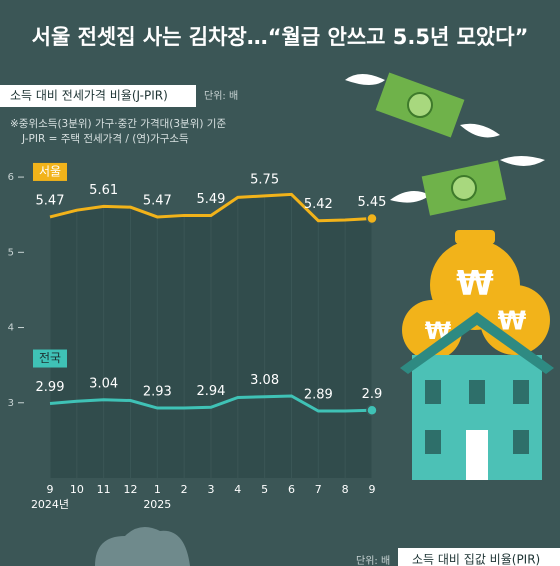 This screenshot has height=566, width=560. I want to click on x-tick-sublabel: 2025, so click(157, 504).